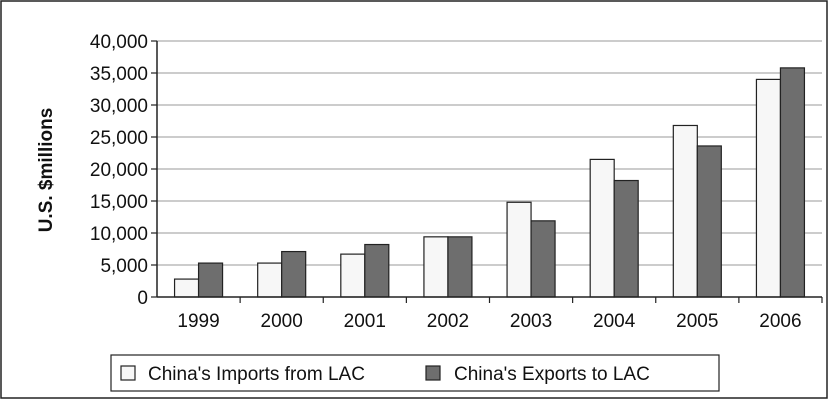  Describe the element at coordinates (519, 249) in the screenshot. I see `bar-imports-2003` at that location.